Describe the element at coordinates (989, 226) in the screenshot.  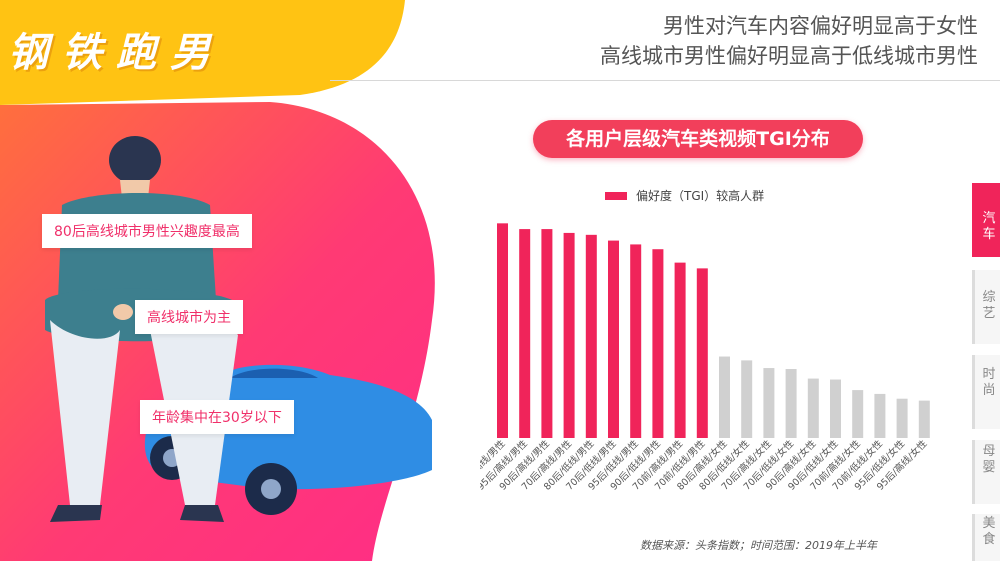
I see `side-tab-label: 汽车` at that location.